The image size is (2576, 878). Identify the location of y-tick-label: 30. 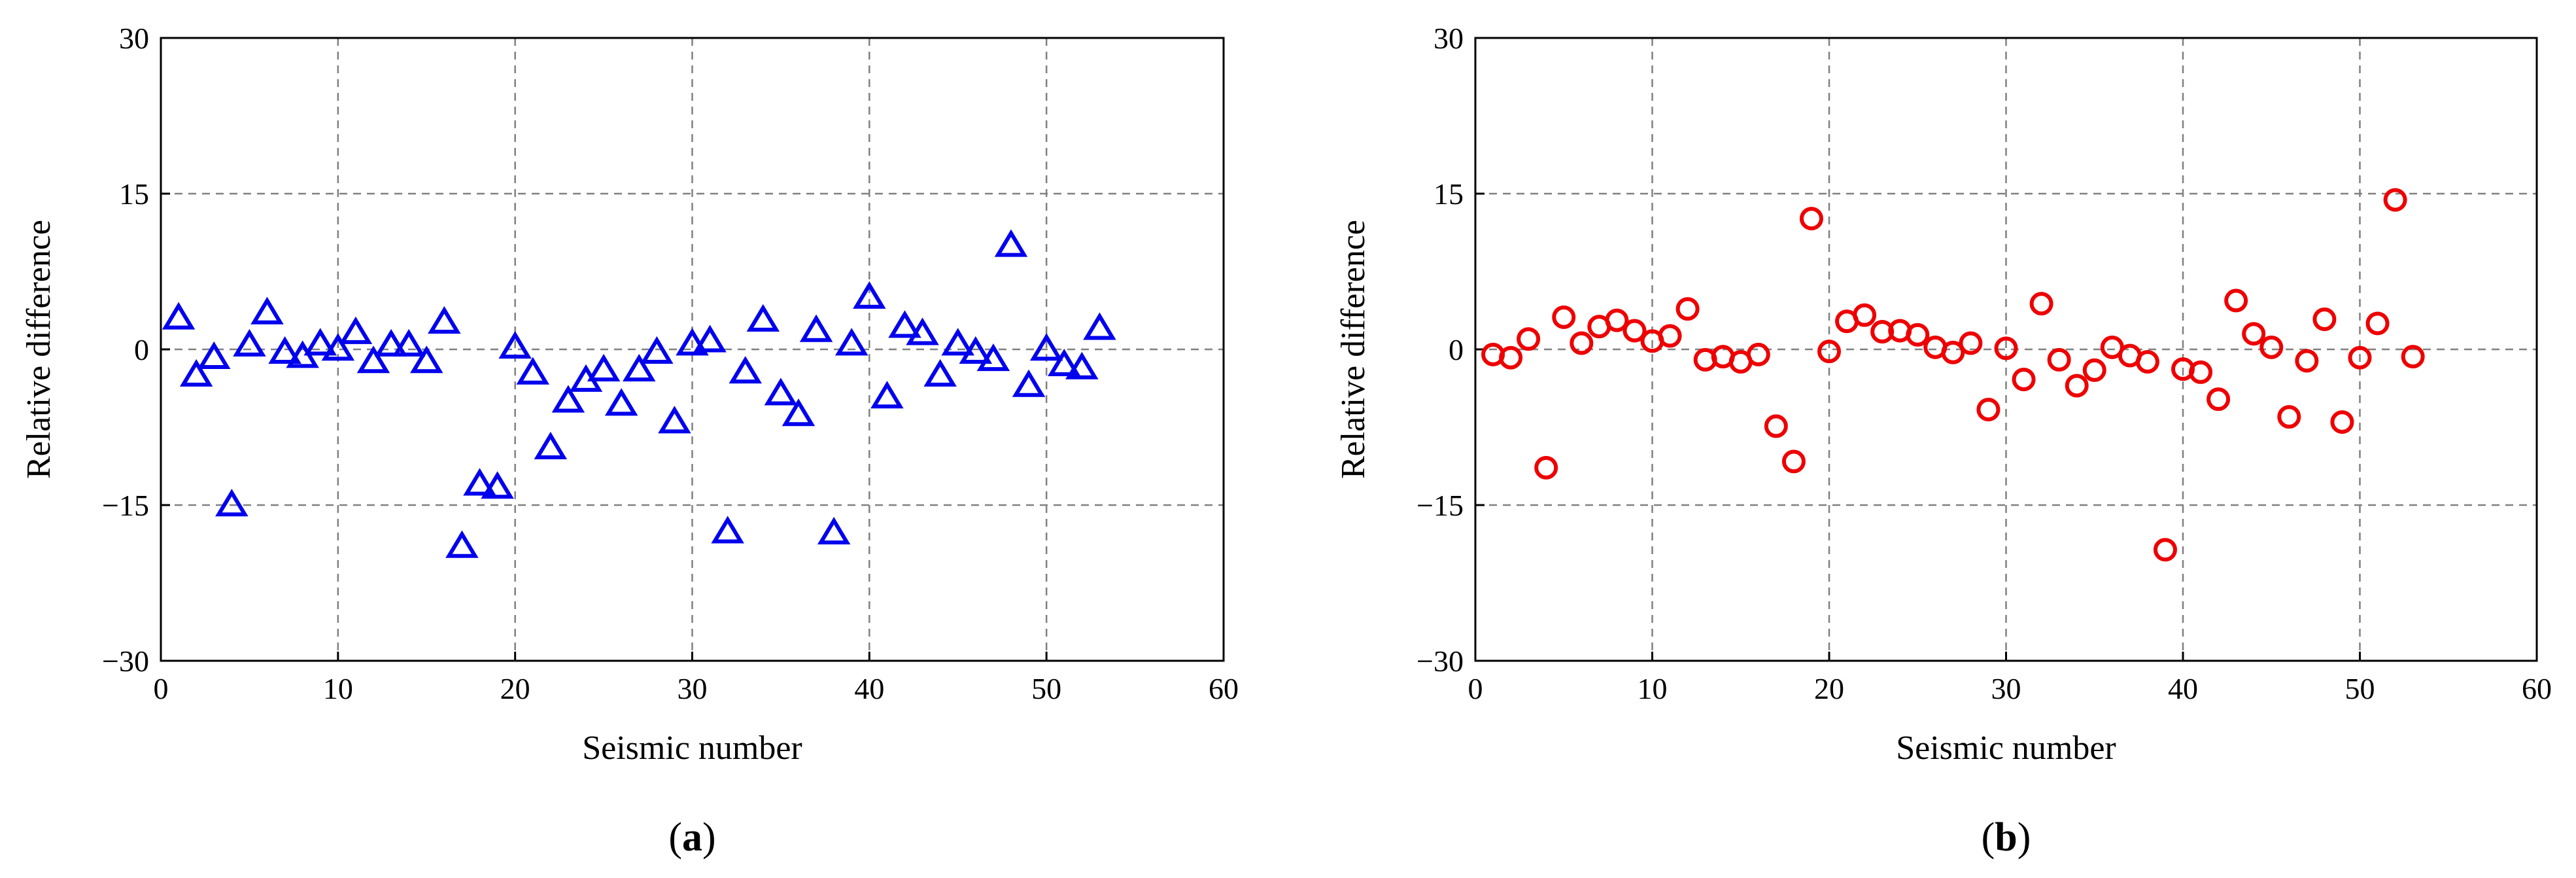
(134, 38).